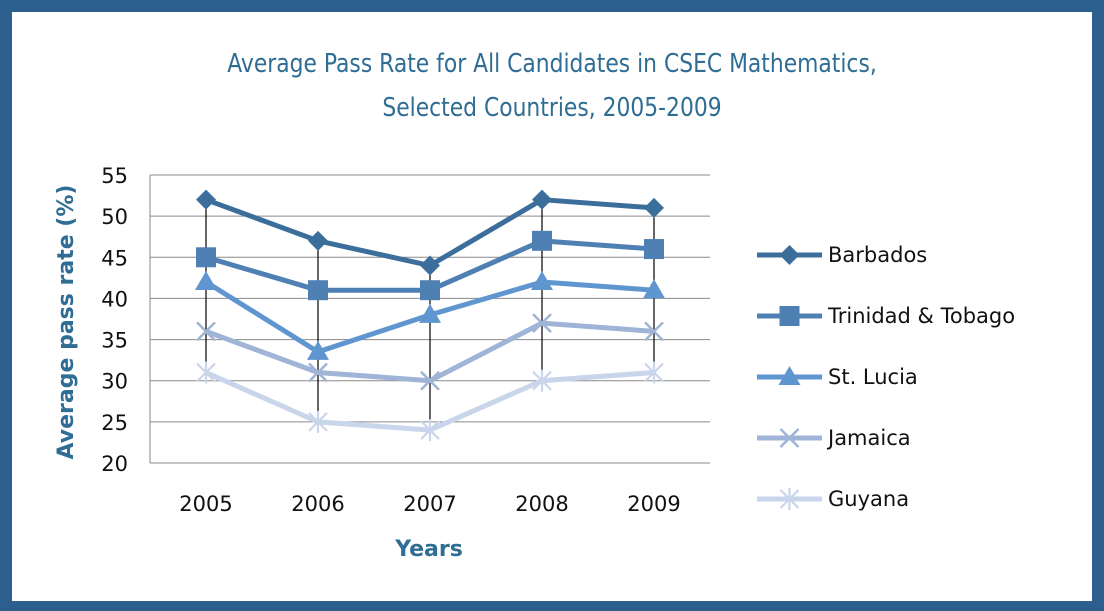 This screenshot has width=1104, height=611. I want to click on x-tick-label: 2009, so click(653, 504).